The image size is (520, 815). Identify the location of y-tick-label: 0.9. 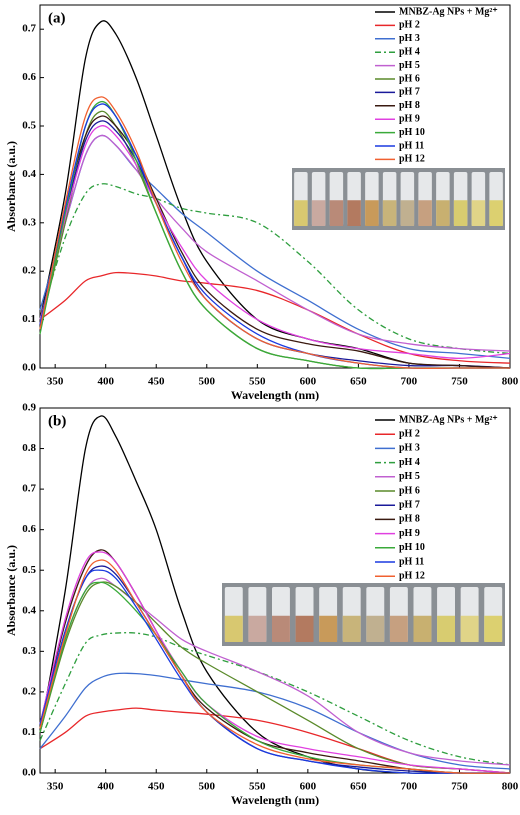
(29, 408).